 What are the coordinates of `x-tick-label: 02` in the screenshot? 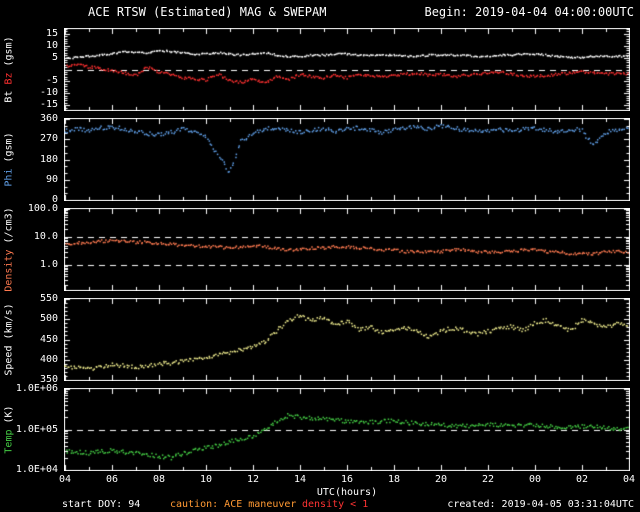 It's located at (582, 479).